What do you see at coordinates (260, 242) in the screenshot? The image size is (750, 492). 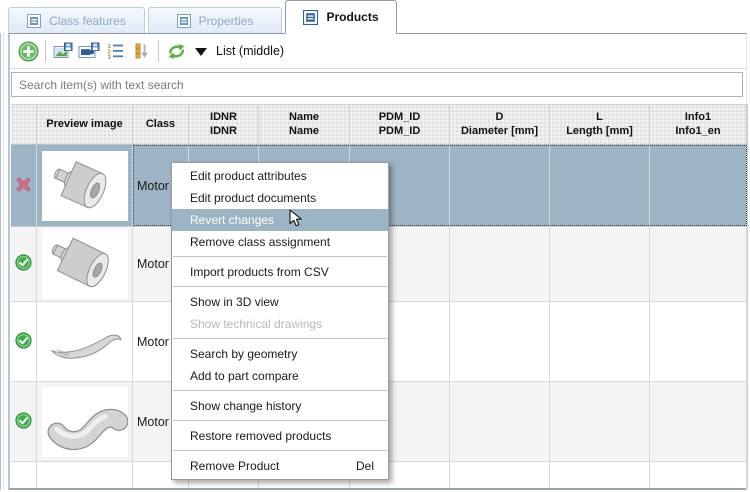 I see `menu-item-label: Remove class assignment` at bounding box center [260, 242].